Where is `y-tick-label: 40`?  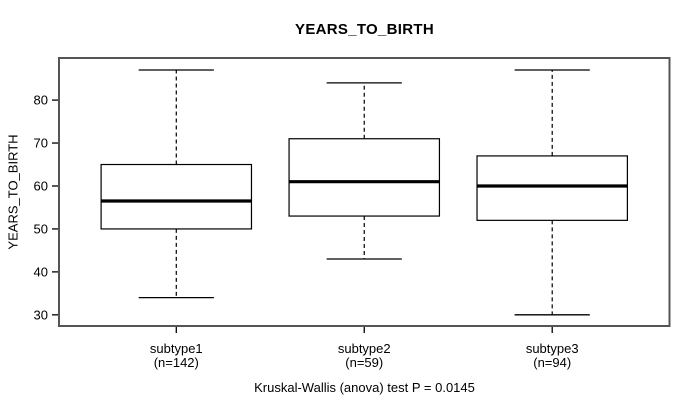
y-tick-label: 40 is located at coordinates (41, 271).